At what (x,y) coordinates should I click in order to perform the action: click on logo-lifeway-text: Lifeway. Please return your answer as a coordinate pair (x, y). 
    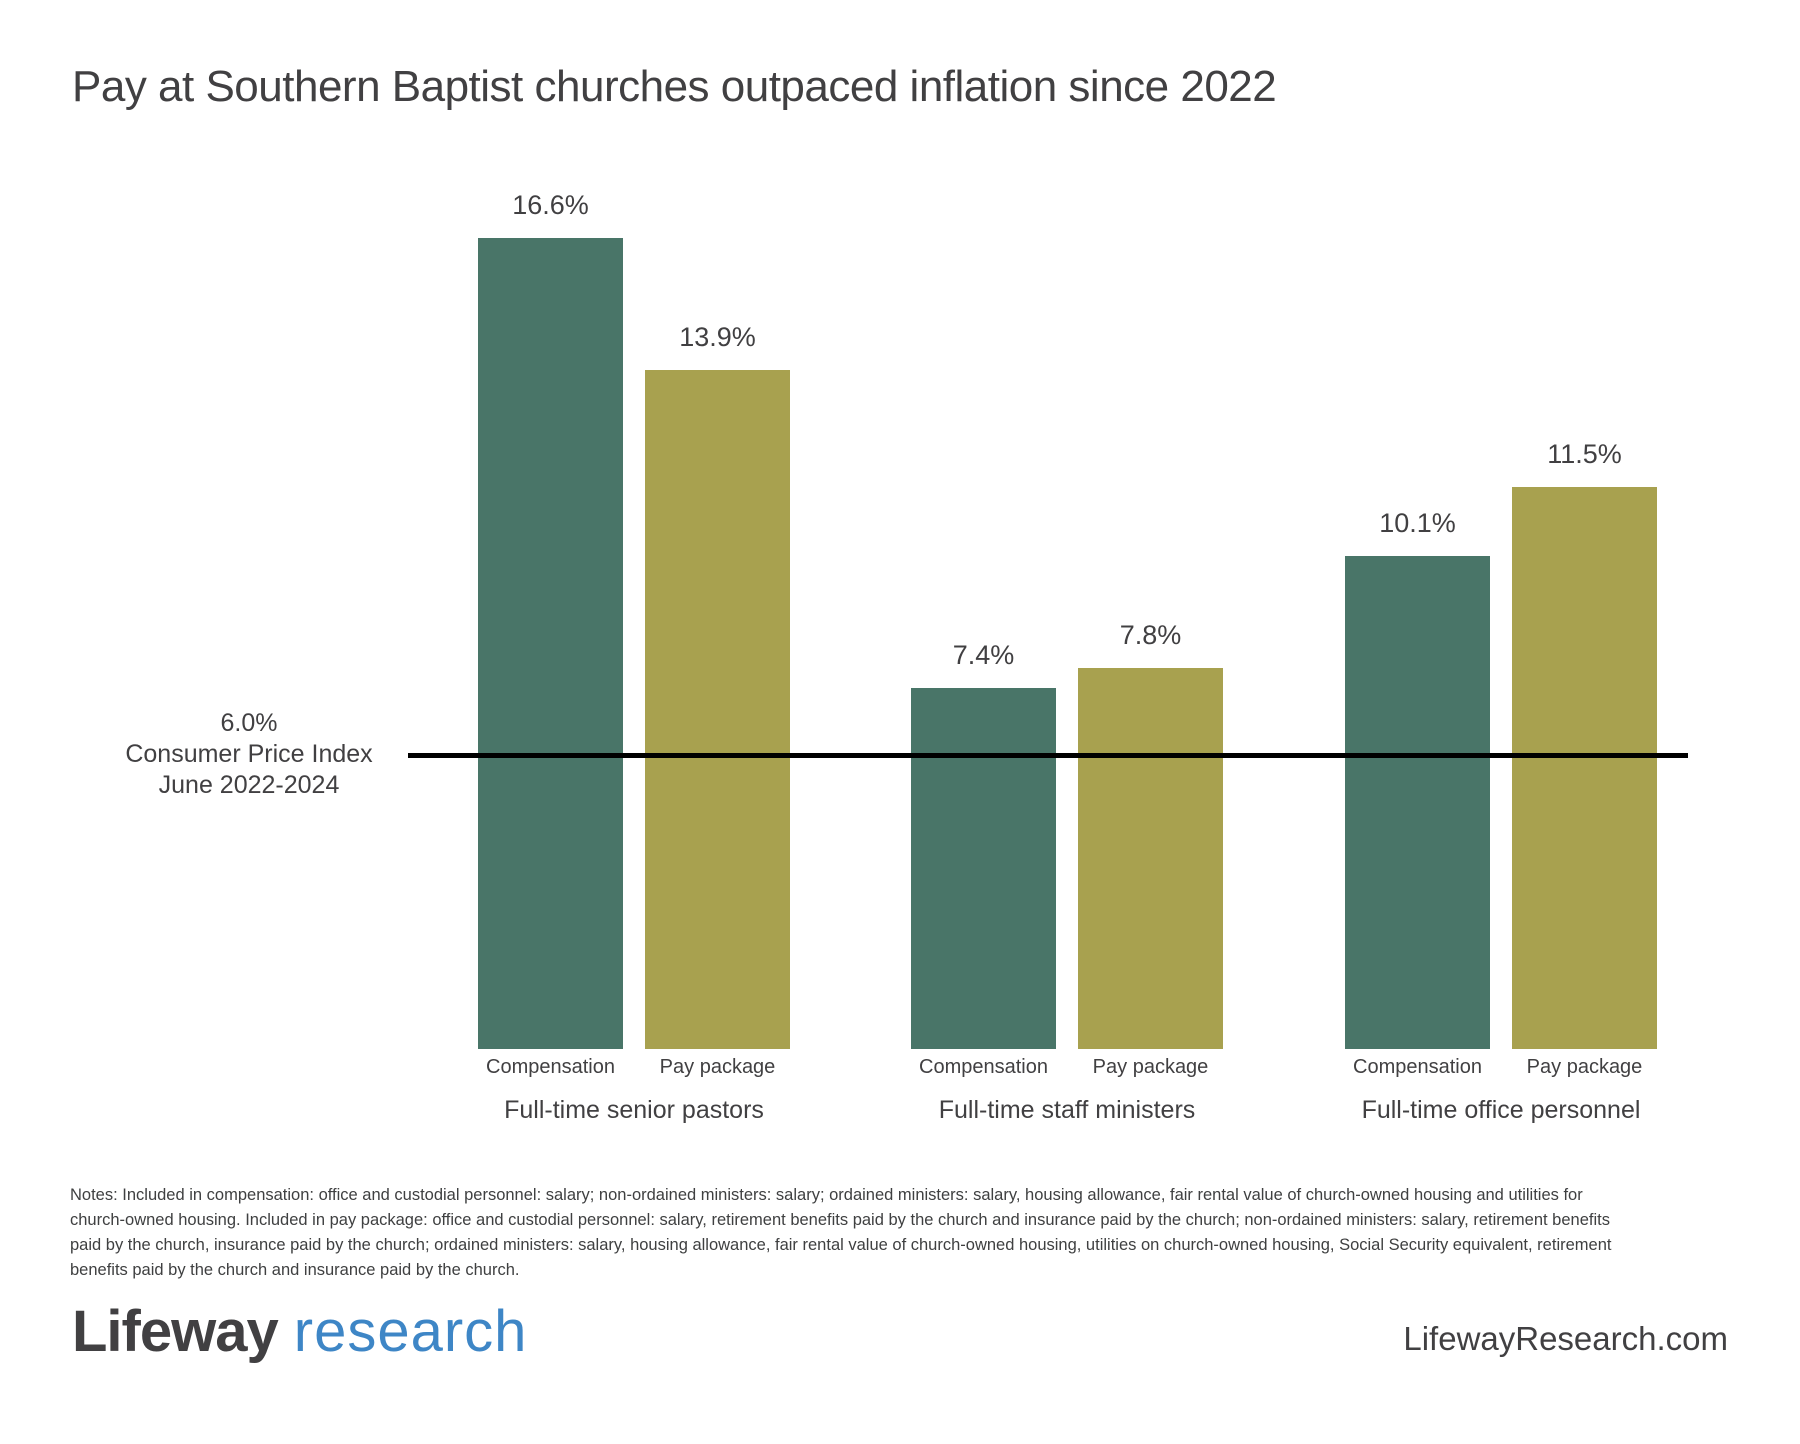
    Looking at the image, I should click on (175, 1331).